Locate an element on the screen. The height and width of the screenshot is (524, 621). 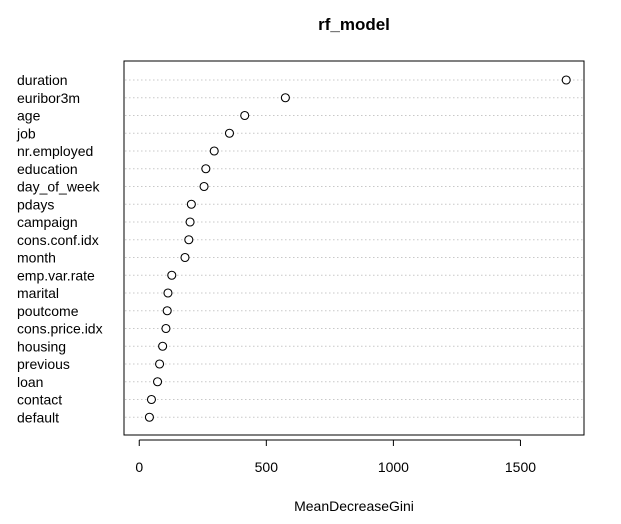
x-axis: 0 500 1000 1500 is located at coordinates (335, 457).